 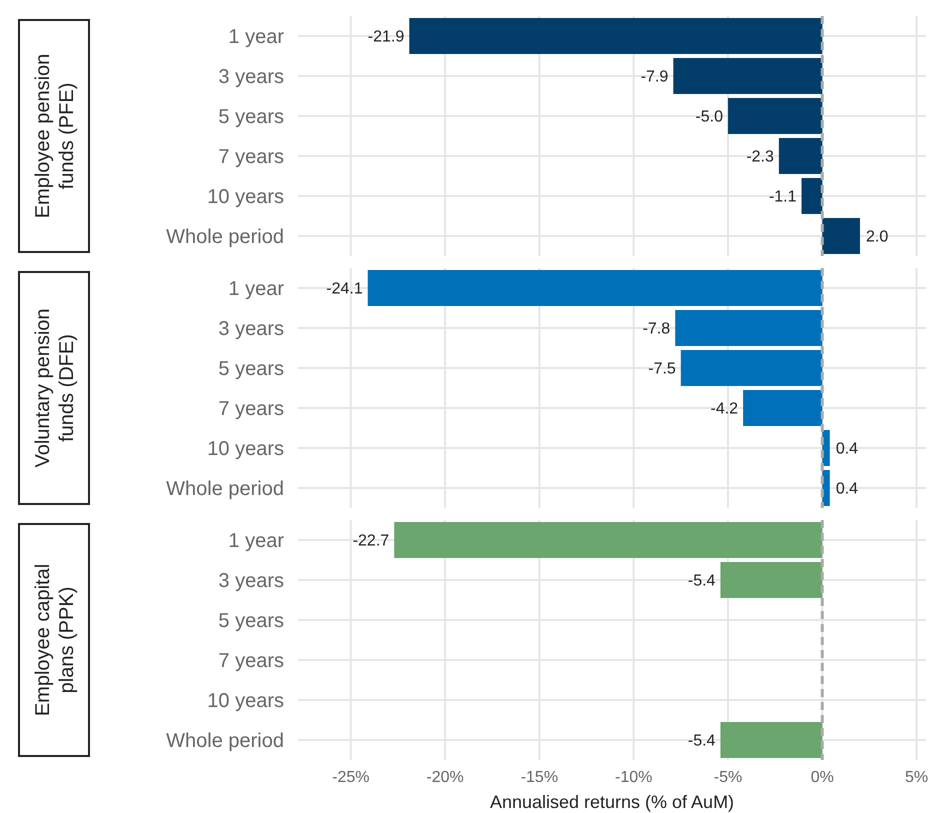 What do you see at coordinates (916, 777) in the screenshot?
I see `x-tick-label: 5%` at bounding box center [916, 777].